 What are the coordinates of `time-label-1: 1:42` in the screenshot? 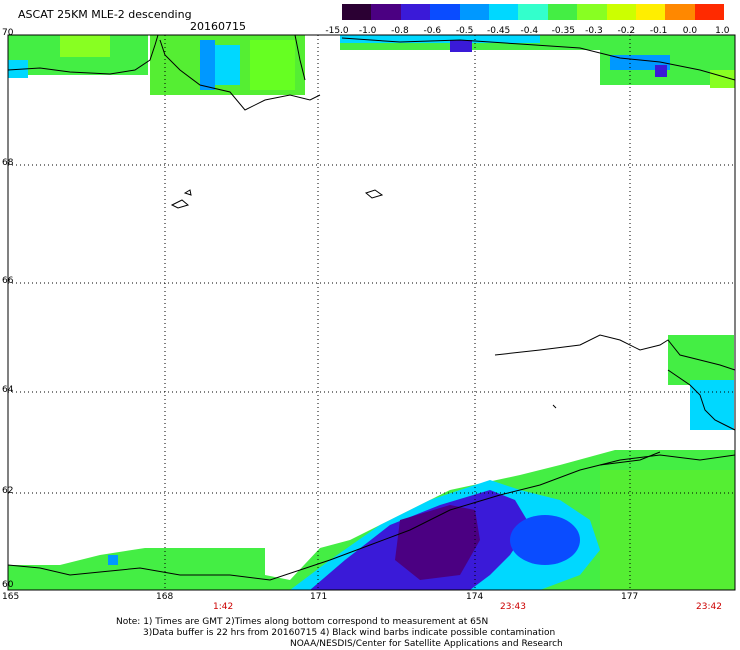 It's located at (223, 607).